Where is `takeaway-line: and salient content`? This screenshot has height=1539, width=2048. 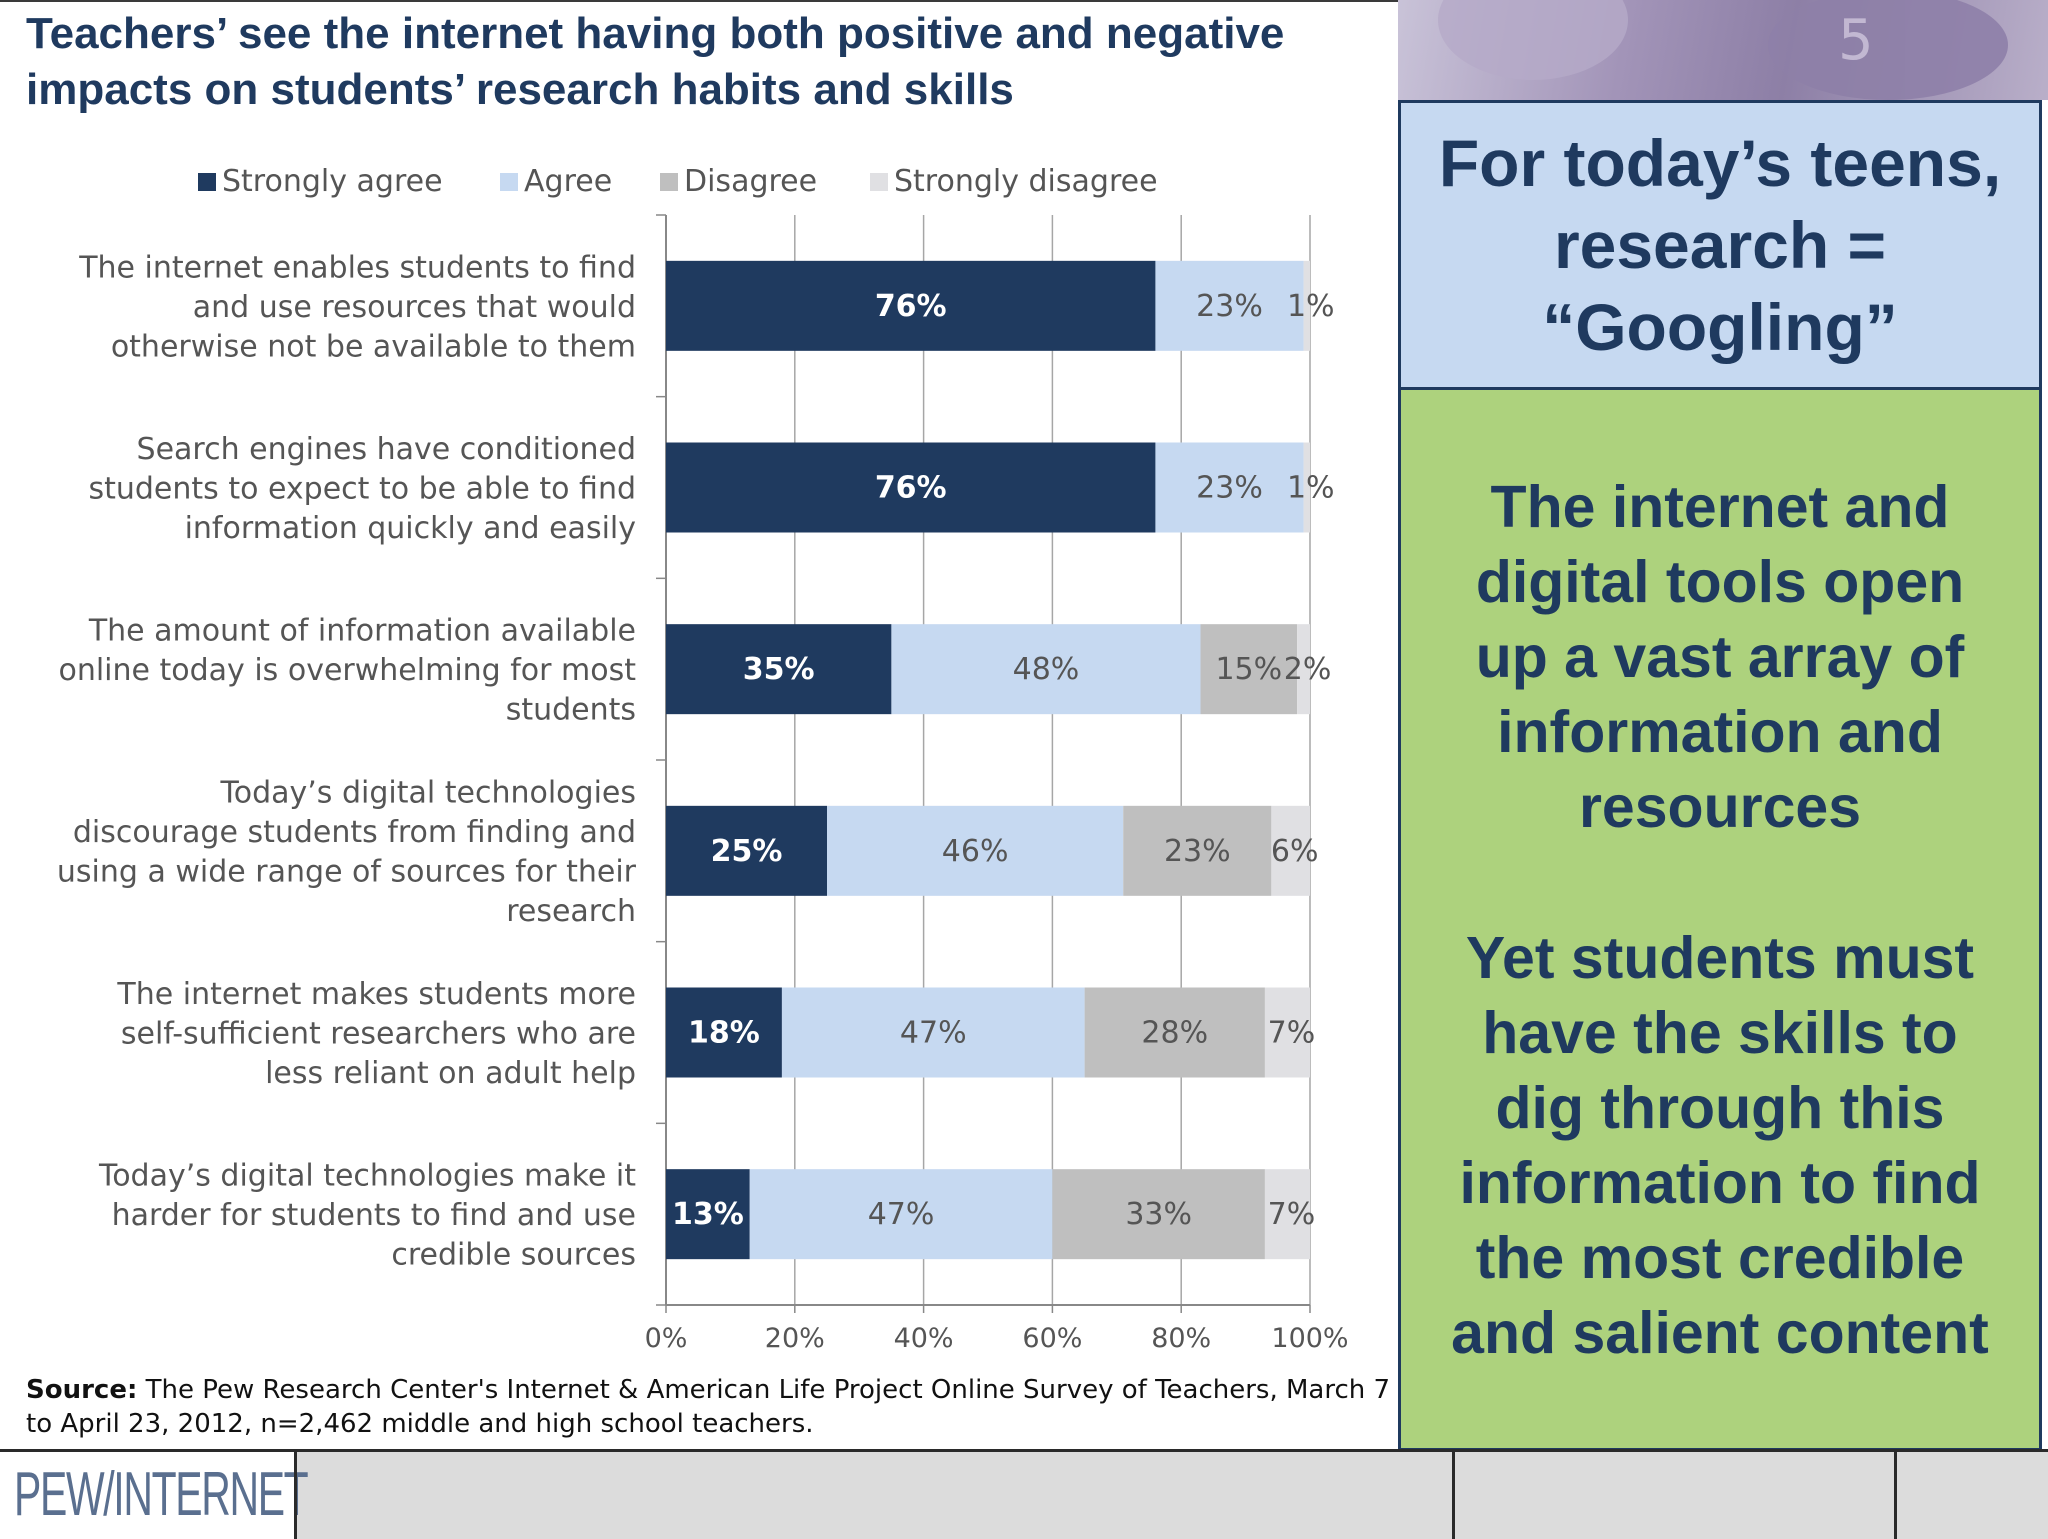
takeaway-line: and salient content is located at coordinates (1720, 1333).